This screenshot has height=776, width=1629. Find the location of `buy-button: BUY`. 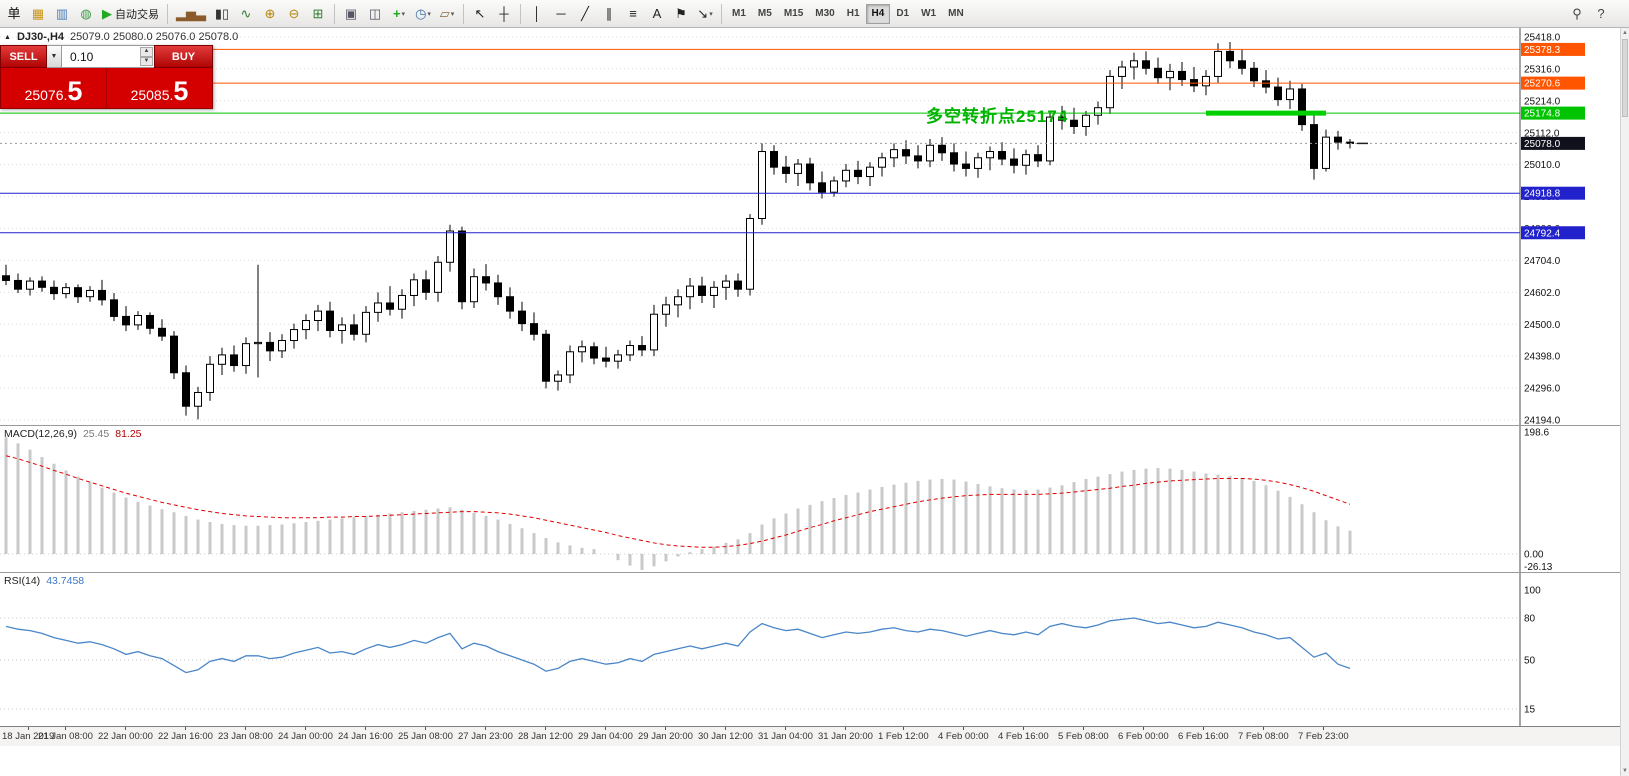

buy-button: BUY is located at coordinates (183, 56).